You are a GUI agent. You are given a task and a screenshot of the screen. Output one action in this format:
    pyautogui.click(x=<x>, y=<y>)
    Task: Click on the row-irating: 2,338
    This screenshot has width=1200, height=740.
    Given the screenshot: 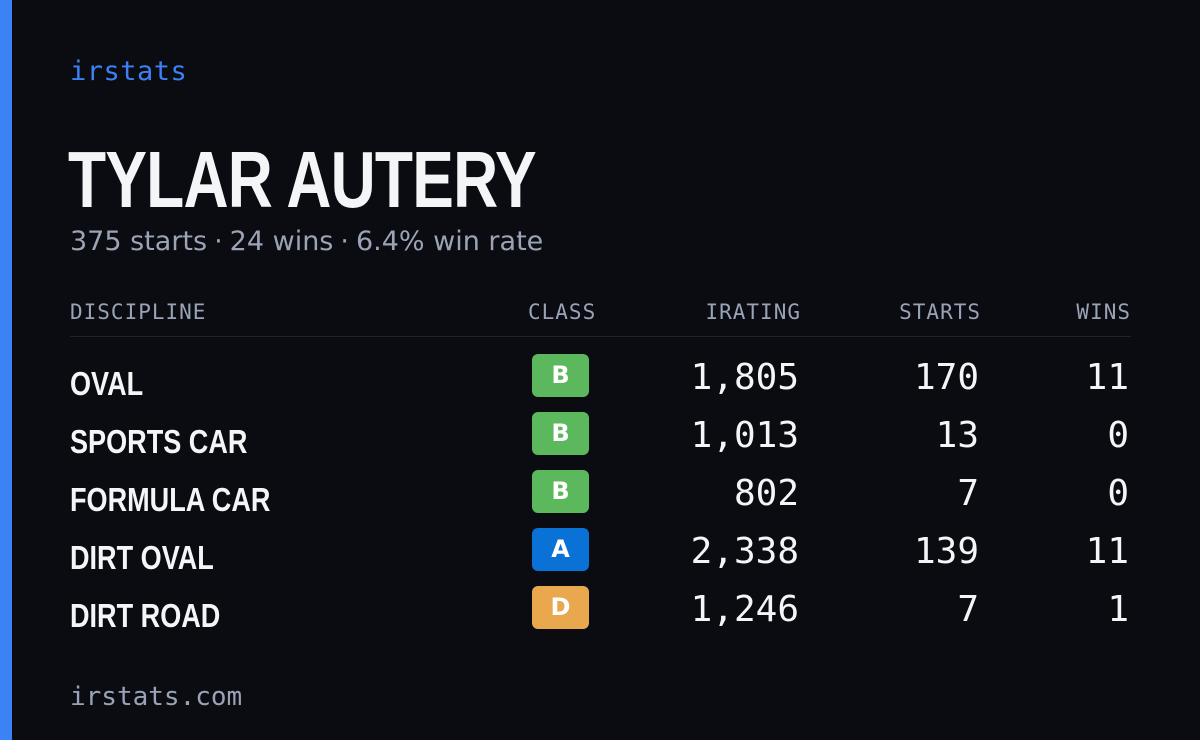 What is the action you would take?
    pyautogui.click(x=744, y=551)
    